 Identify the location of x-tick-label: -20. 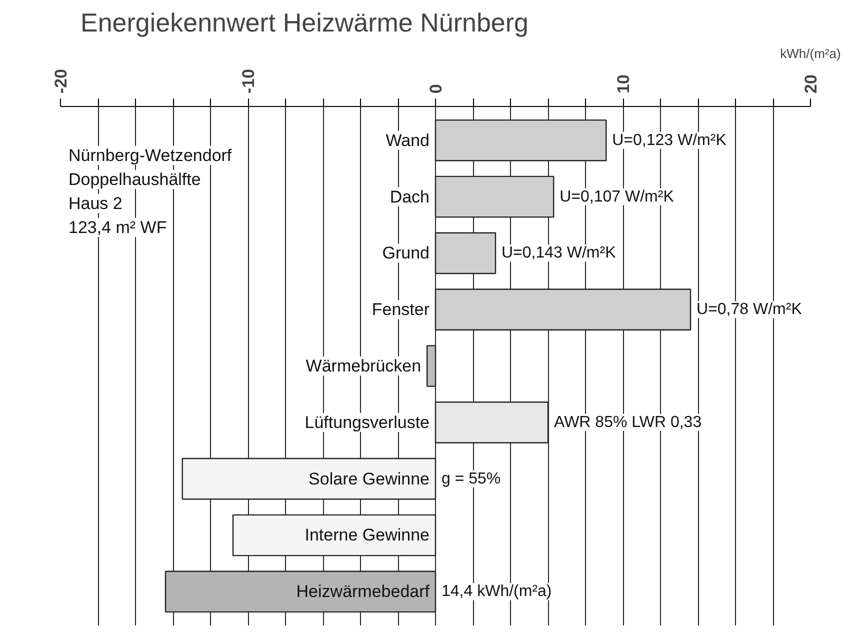
(61, 81).